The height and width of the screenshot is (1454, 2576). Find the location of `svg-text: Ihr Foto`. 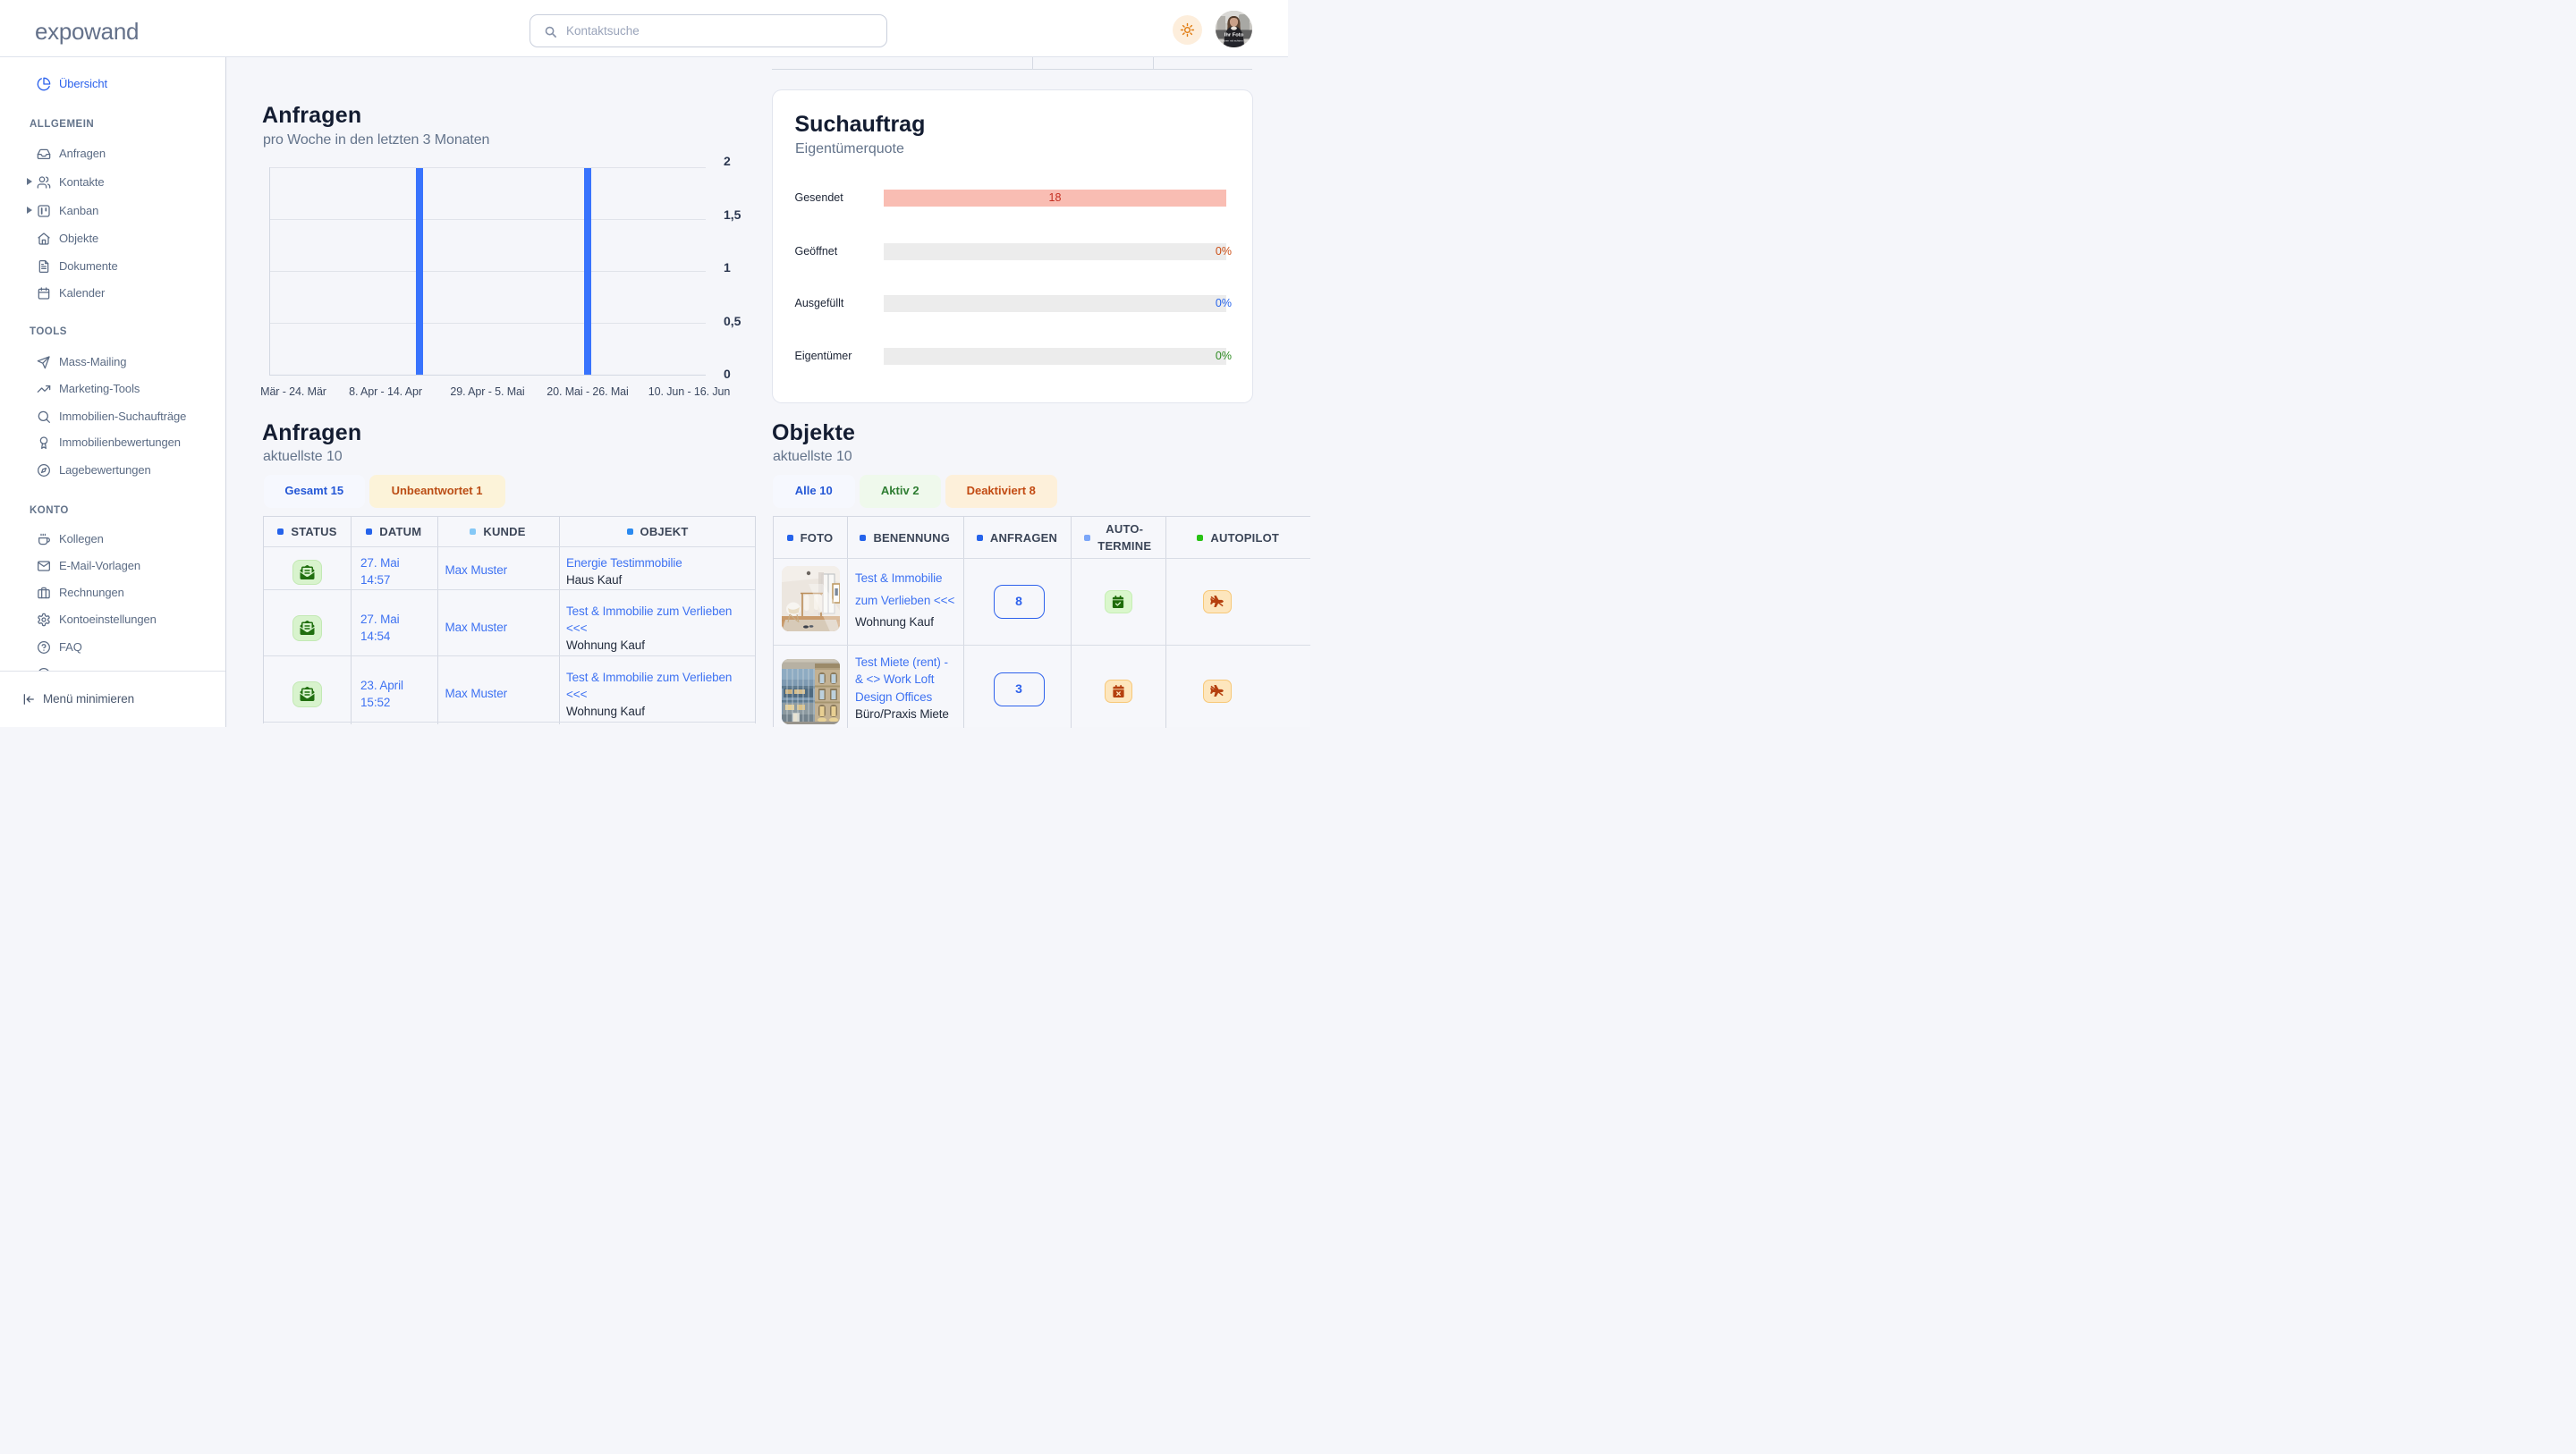

svg-text: Ihr Foto is located at coordinates (1234, 35).